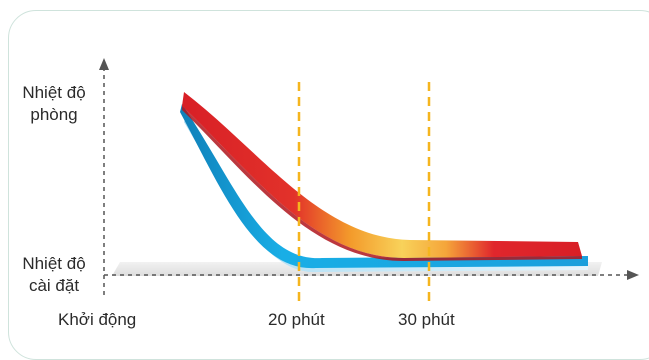 This screenshot has width=649, height=360. Describe the element at coordinates (426, 319) in the screenshot. I see `x-label-30-min: 30 phút` at that location.